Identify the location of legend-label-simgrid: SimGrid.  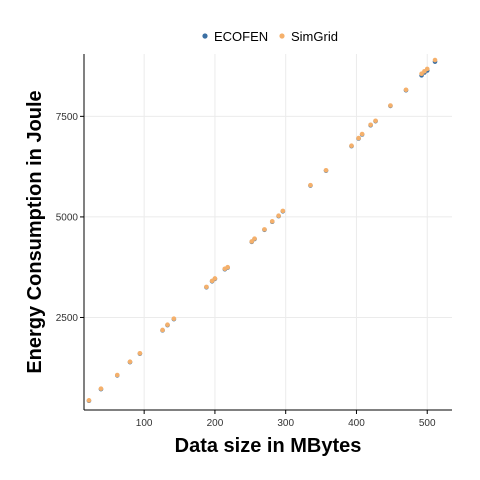
(314, 36).